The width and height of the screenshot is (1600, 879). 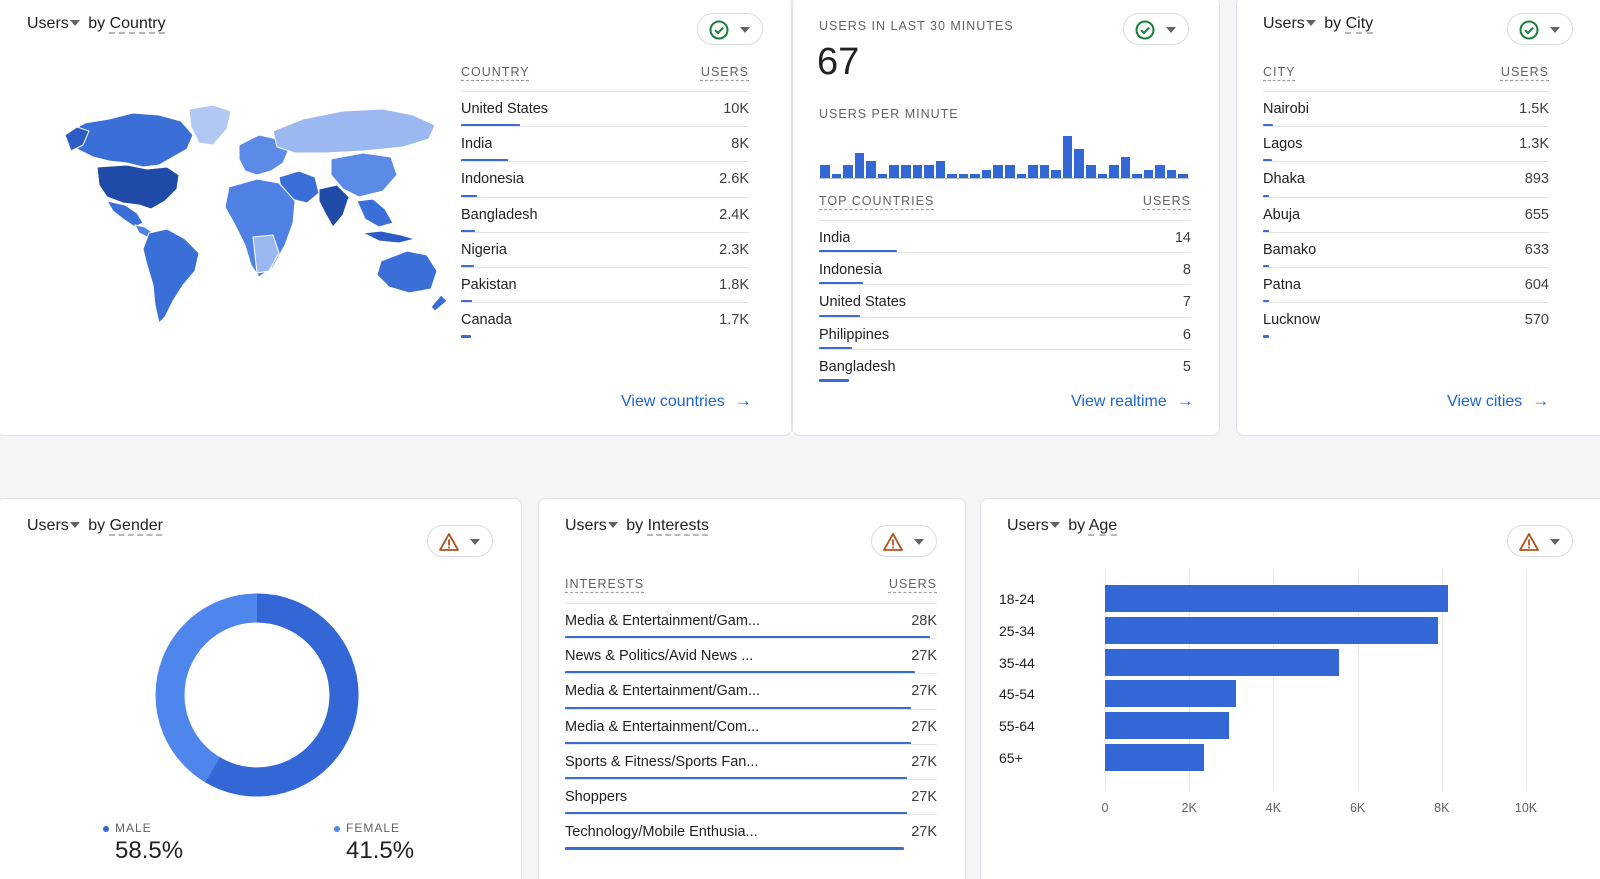 What do you see at coordinates (1406, 179) in the screenshot?
I see `table-row: Dhaka 893` at bounding box center [1406, 179].